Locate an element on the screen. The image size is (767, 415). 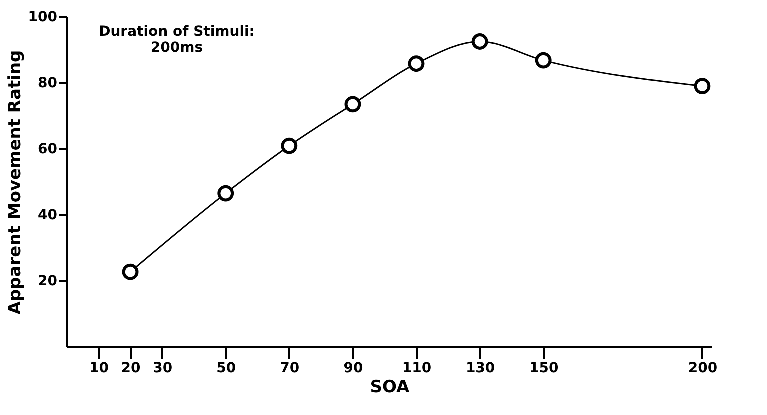
x-tick-label: 30 is located at coordinates (163, 368).